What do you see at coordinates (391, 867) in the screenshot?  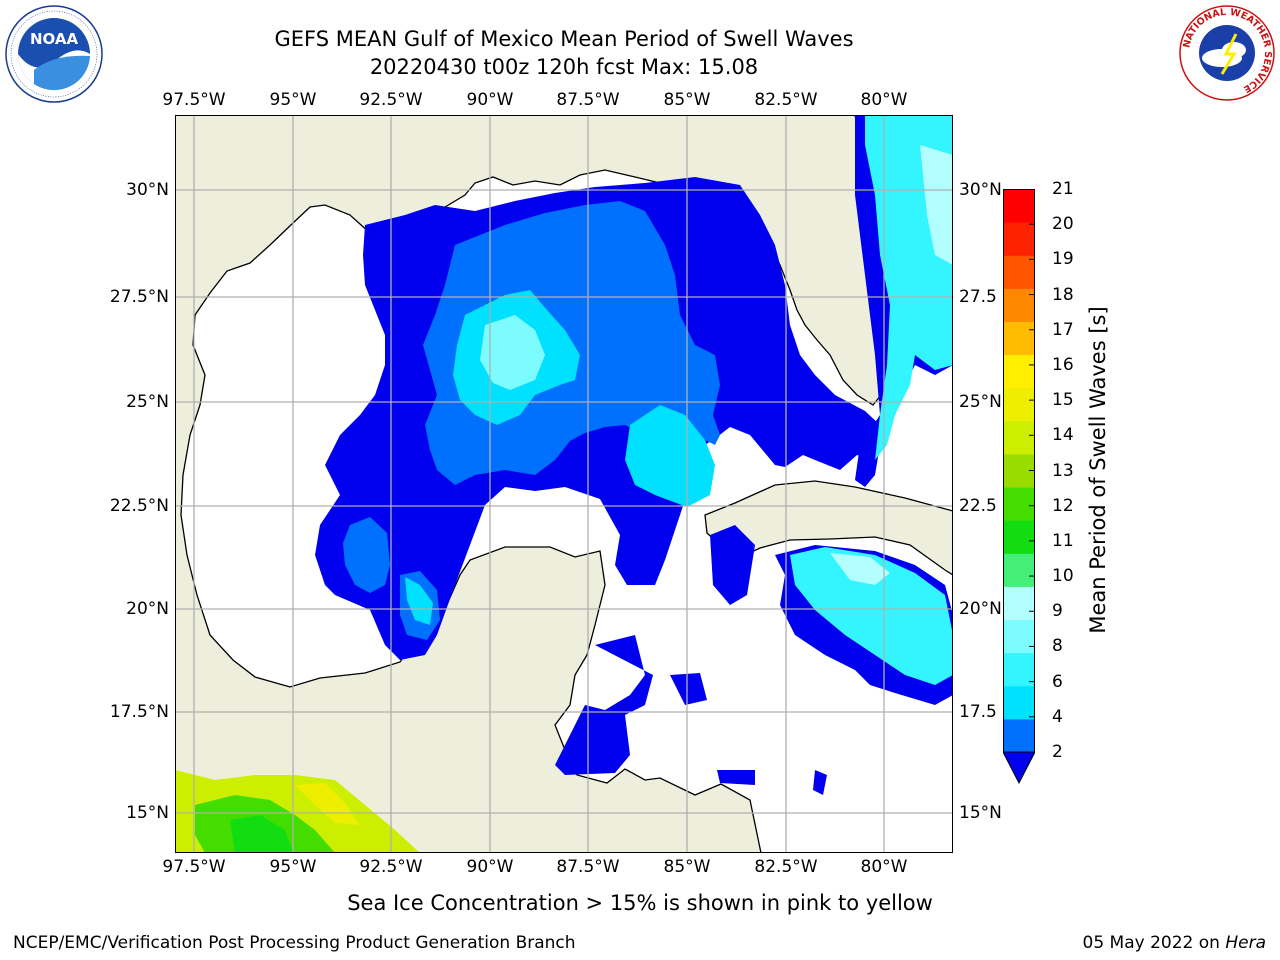 I see `lon-tick-bottom: 92.5°W` at bounding box center [391, 867].